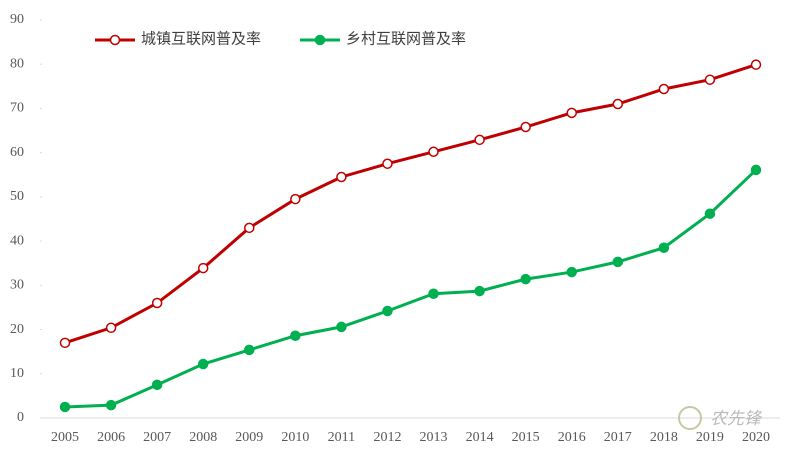 The image size is (800, 454). I want to click on y-tick-label: 70, so click(17, 108).